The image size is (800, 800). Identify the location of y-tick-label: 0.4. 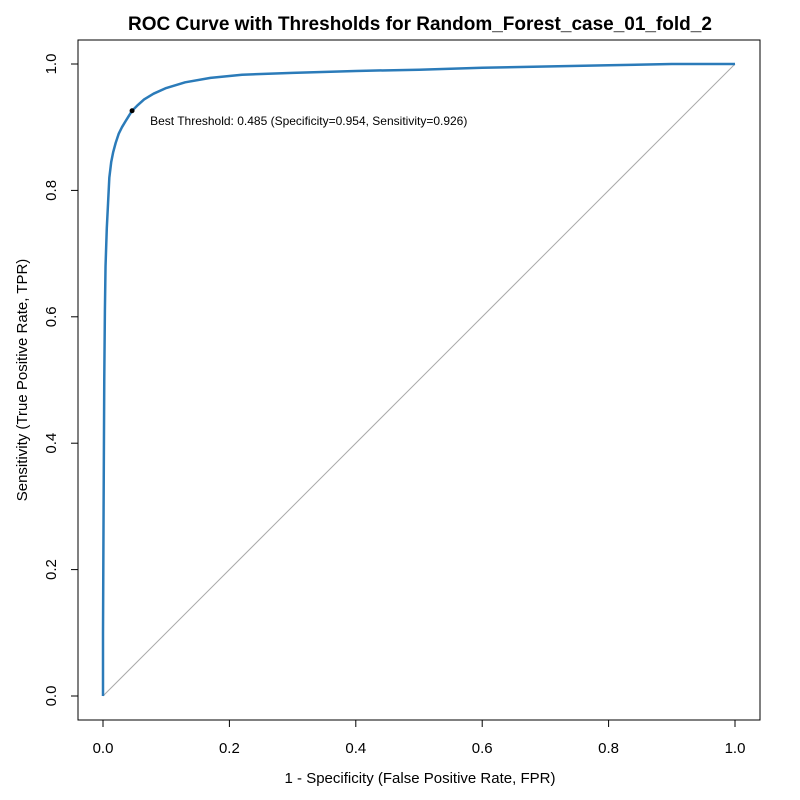
(51, 443).